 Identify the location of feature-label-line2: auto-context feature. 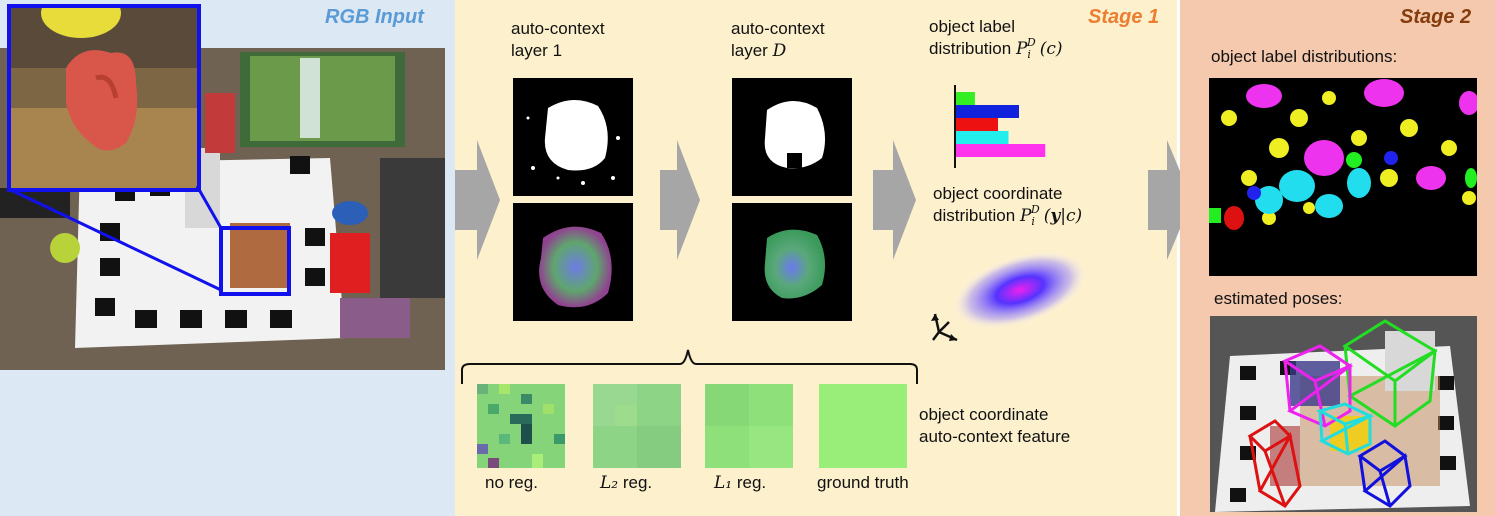
(995, 436).